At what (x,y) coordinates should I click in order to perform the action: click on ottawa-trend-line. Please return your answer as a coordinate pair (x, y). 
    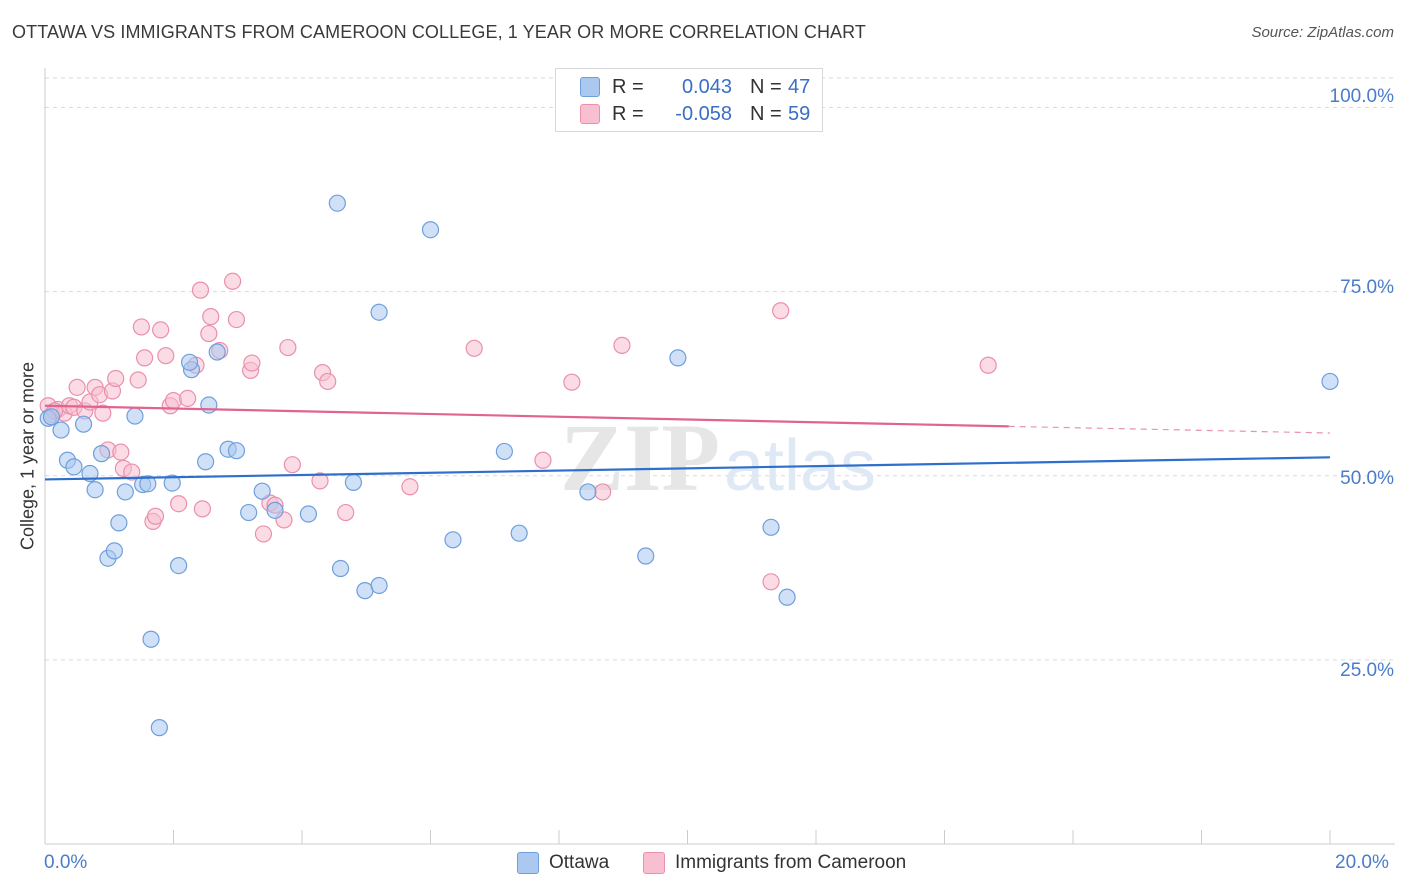
    Looking at the image, I should click on (687, 468).